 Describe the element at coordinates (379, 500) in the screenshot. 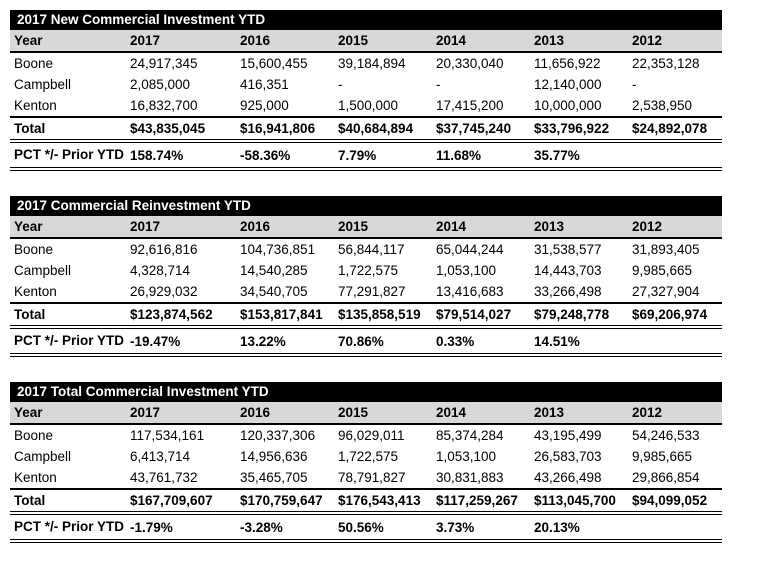

I see `value-cell: $176,543,413` at that location.